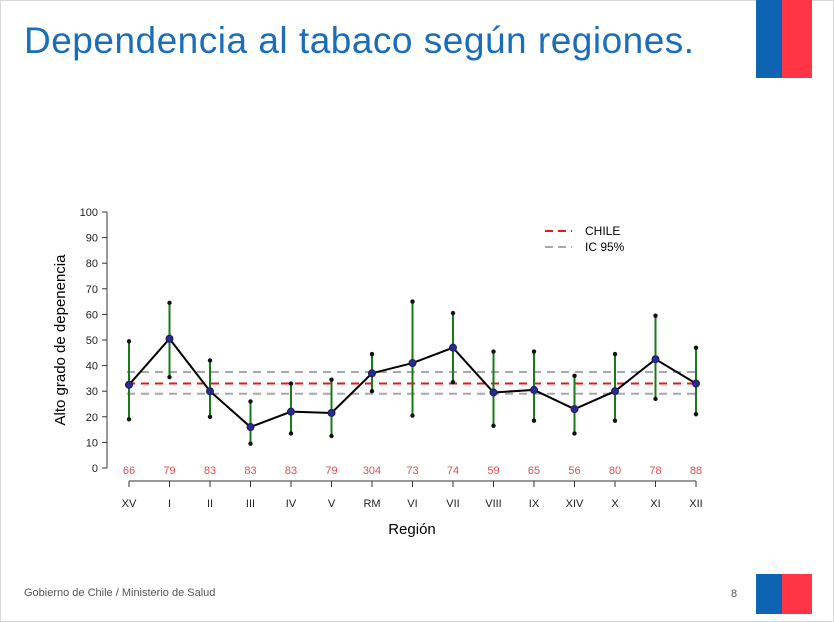 This screenshot has width=834, height=622. I want to click on sample-size-label: 56, so click(574, 471).